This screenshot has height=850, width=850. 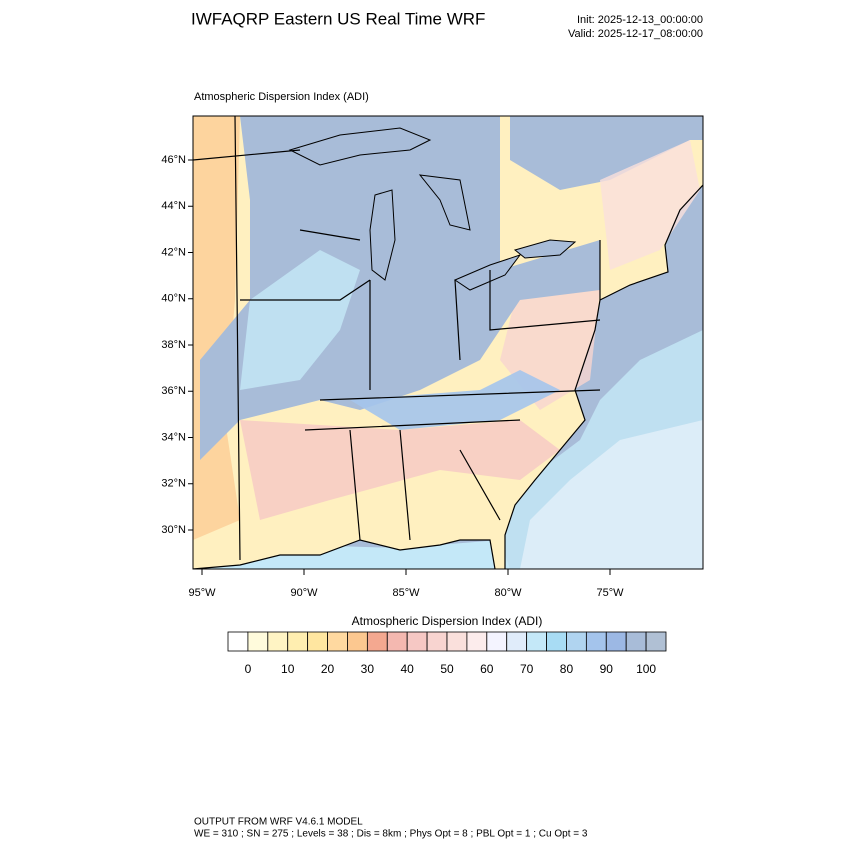 What do you see at coordinates (173, 252) in the screenshot?
I see `lat-label: 42°N` at bounding box center [173, 252].